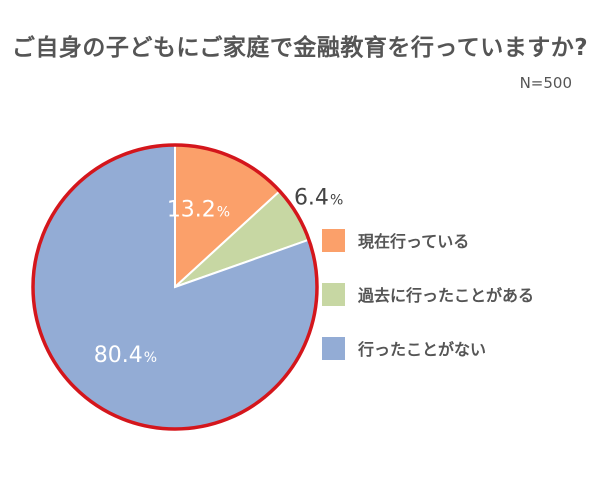 The width and height of the screenshot is (600, 481). I want to click on data-label-0: 13.2%, so click(198, 209).